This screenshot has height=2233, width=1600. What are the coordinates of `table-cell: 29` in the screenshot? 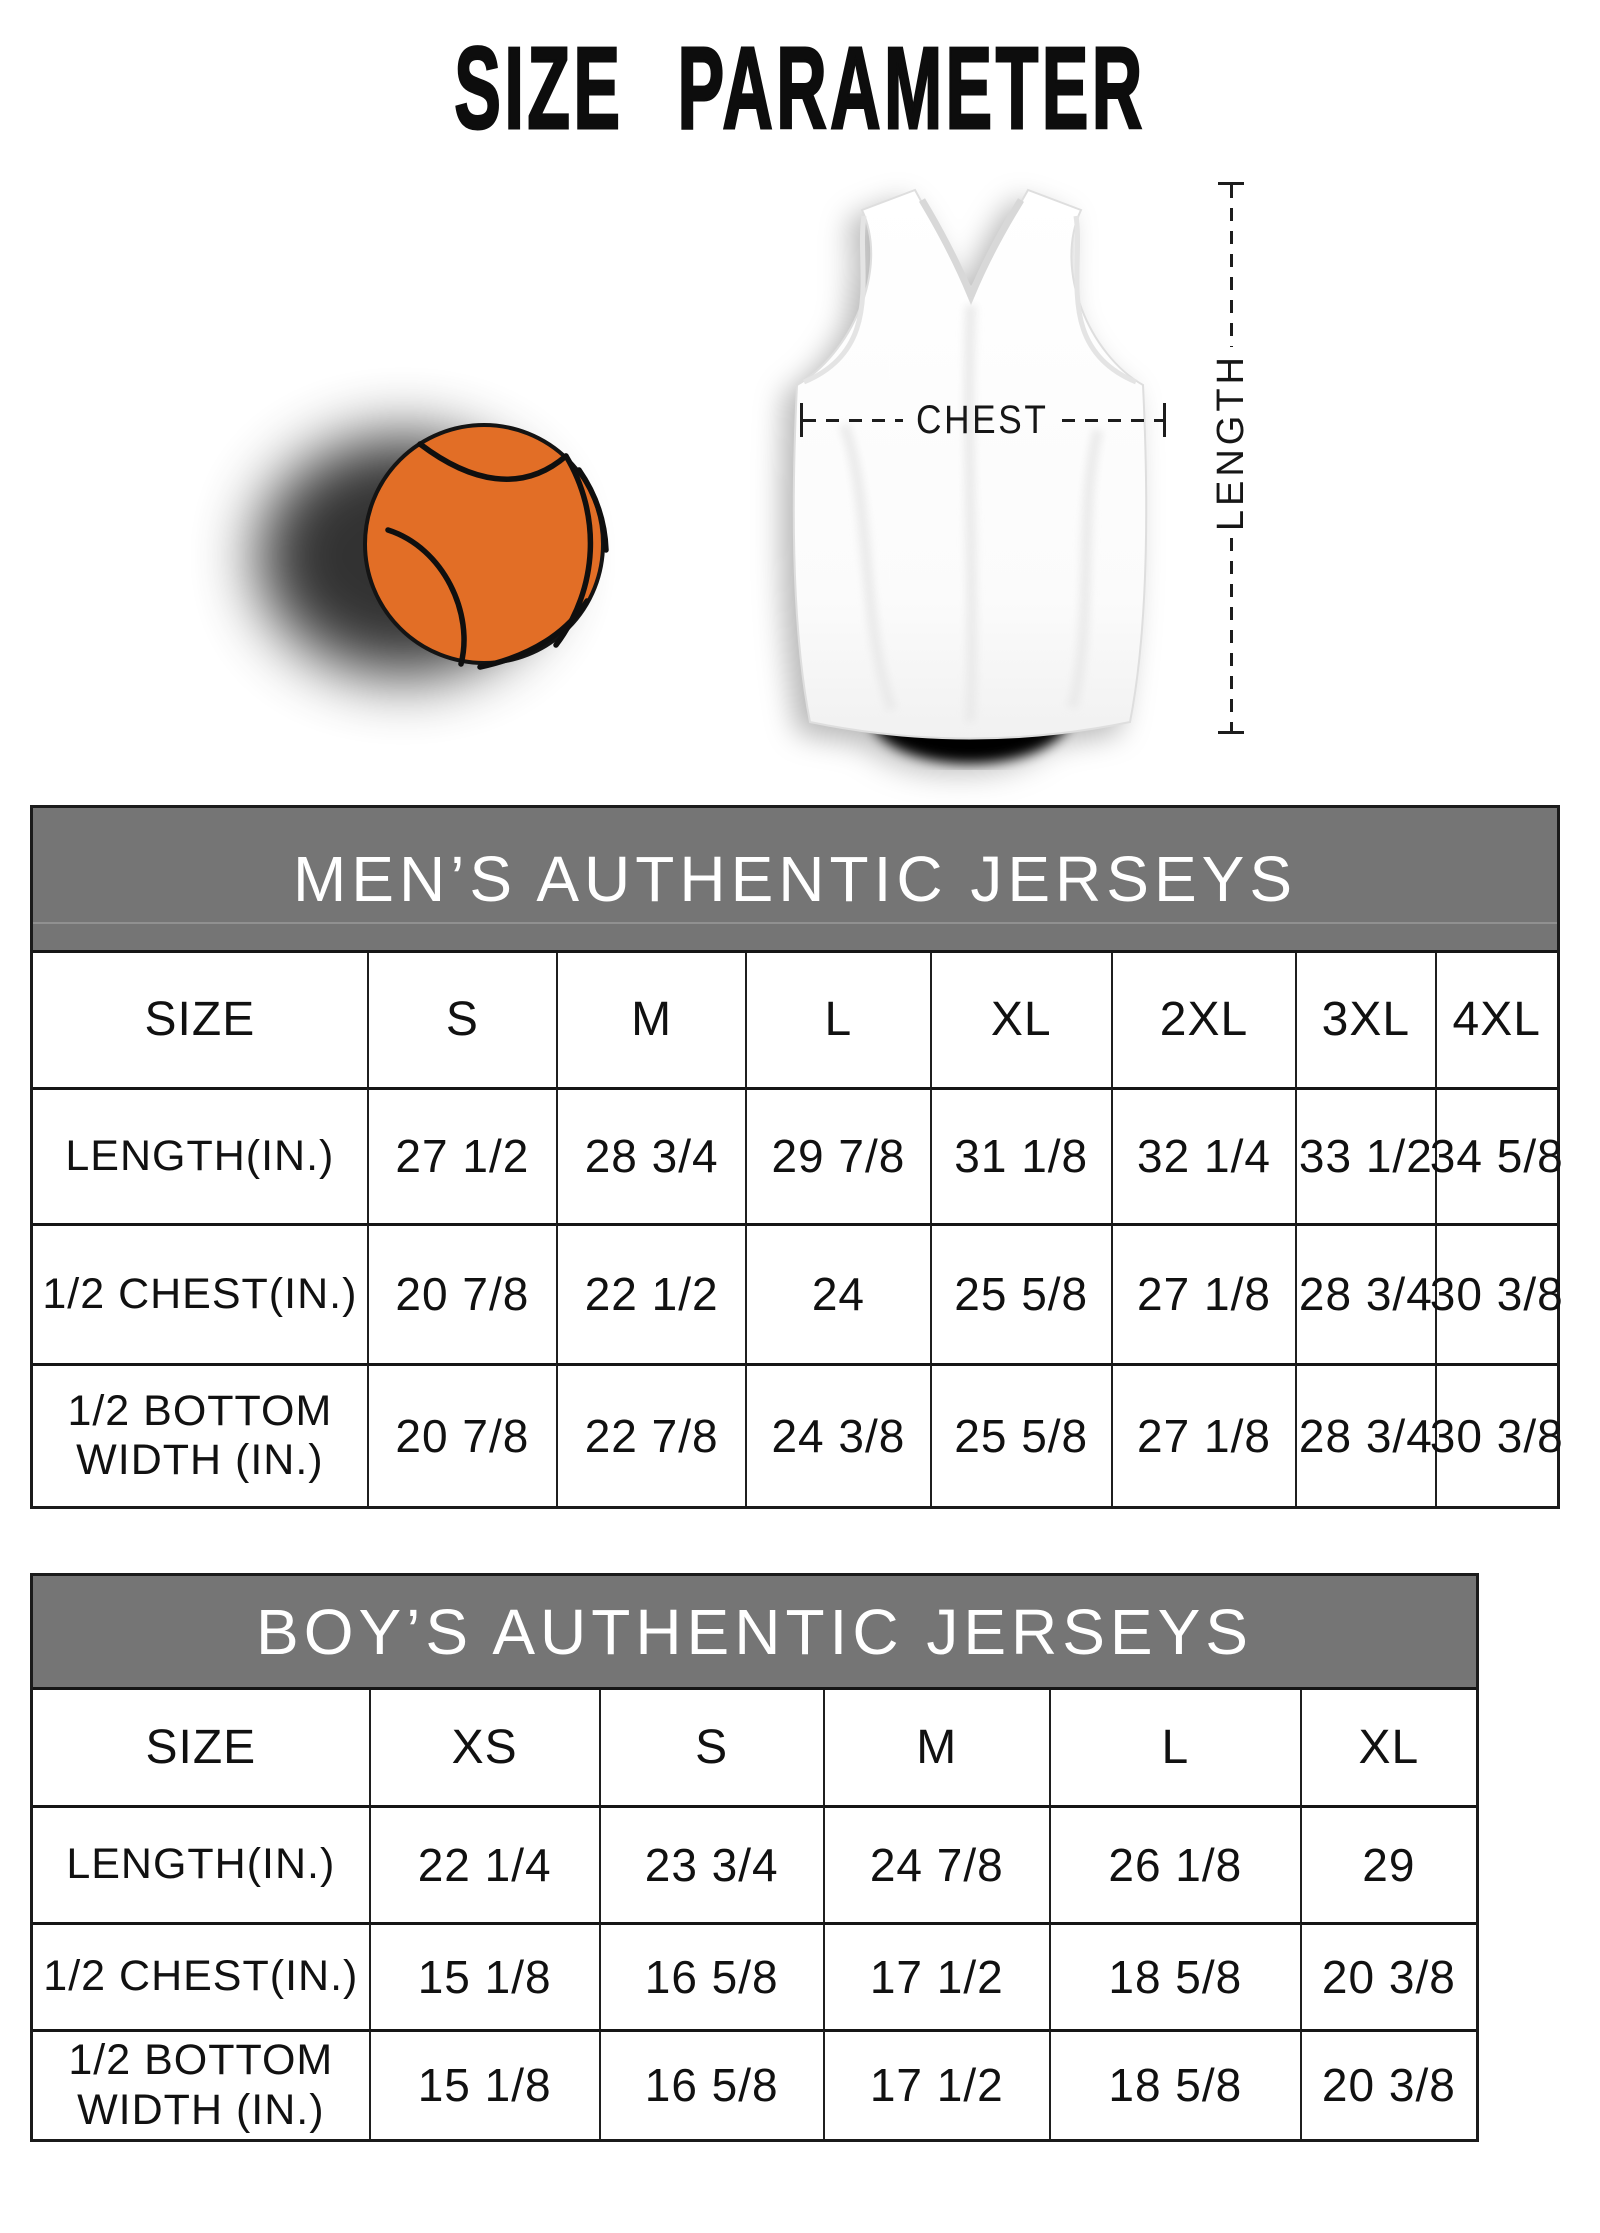 It's located at (1387, 1863).